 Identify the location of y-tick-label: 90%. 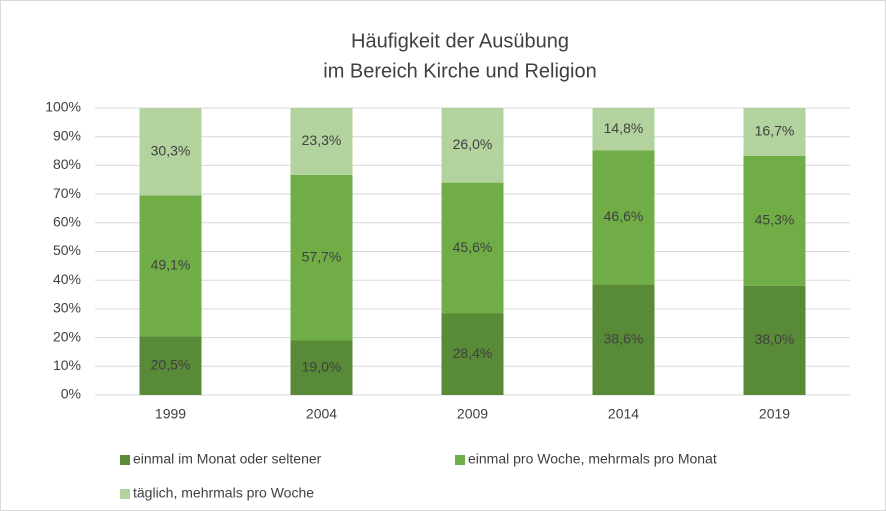
(67, 135).